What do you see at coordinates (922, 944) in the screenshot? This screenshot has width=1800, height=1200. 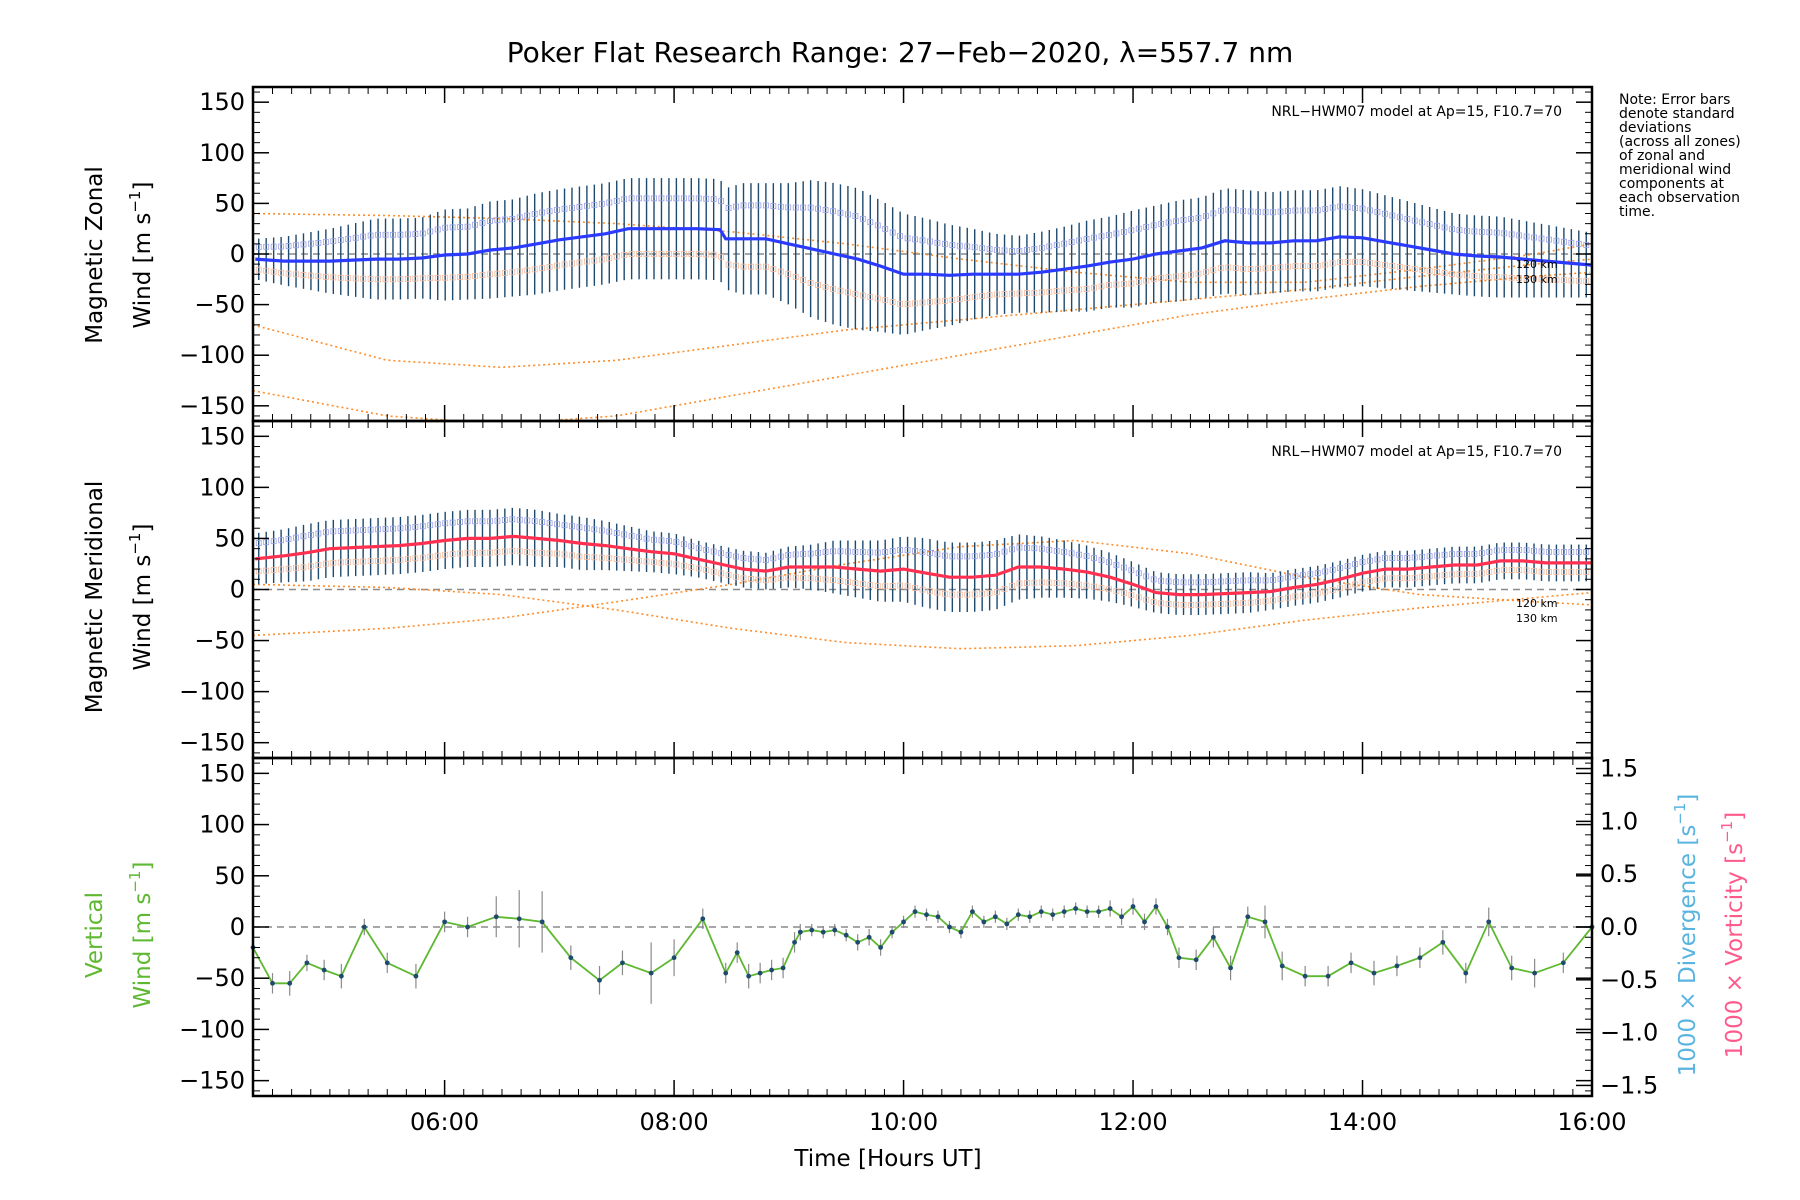 I see `vertical-wind-line` at bounding box center [922, 944].